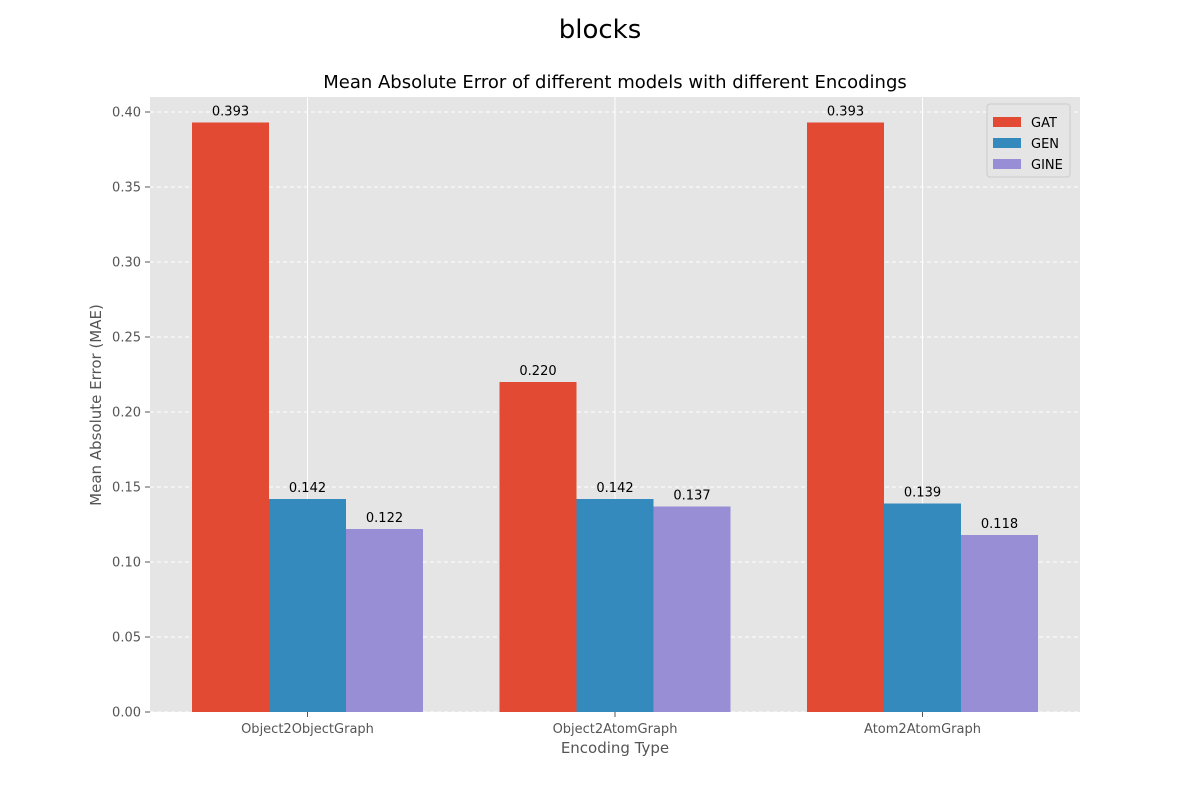  What do you see at coordinates (126, 488) in the screenshot?
I see `y-tick-label: 0.15` at bounding box center [126, 488].